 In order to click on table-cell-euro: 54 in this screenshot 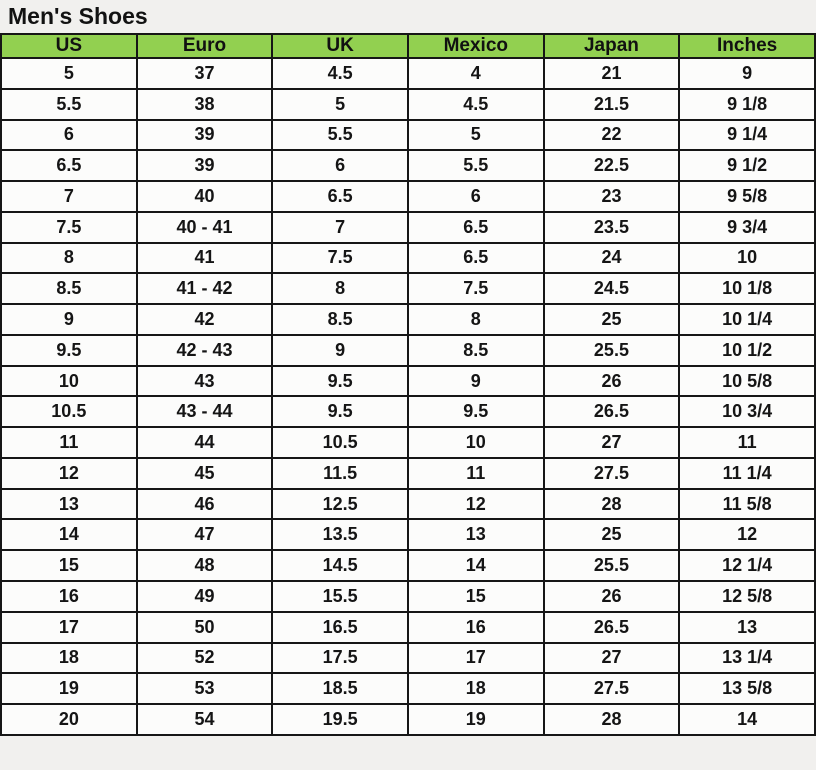, I will do `click(204, 719)`.